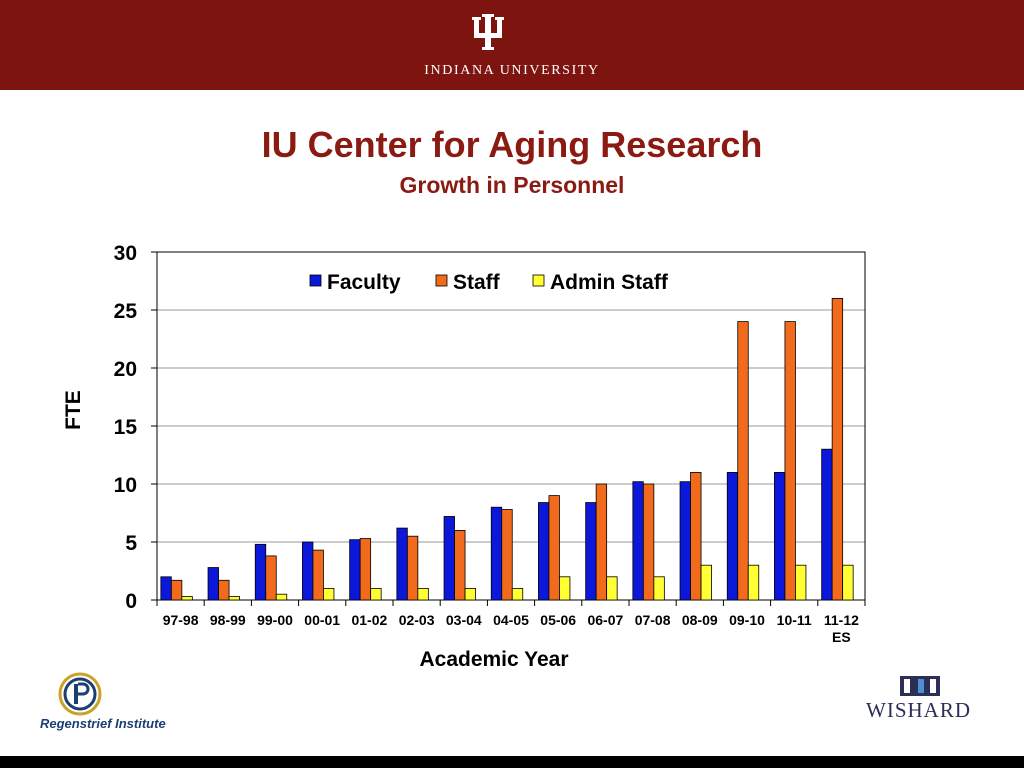  Describe the element at coordinates (512, 185) in the screenshot. I see `slide-subtitle: Growth in Personnel` at that location.